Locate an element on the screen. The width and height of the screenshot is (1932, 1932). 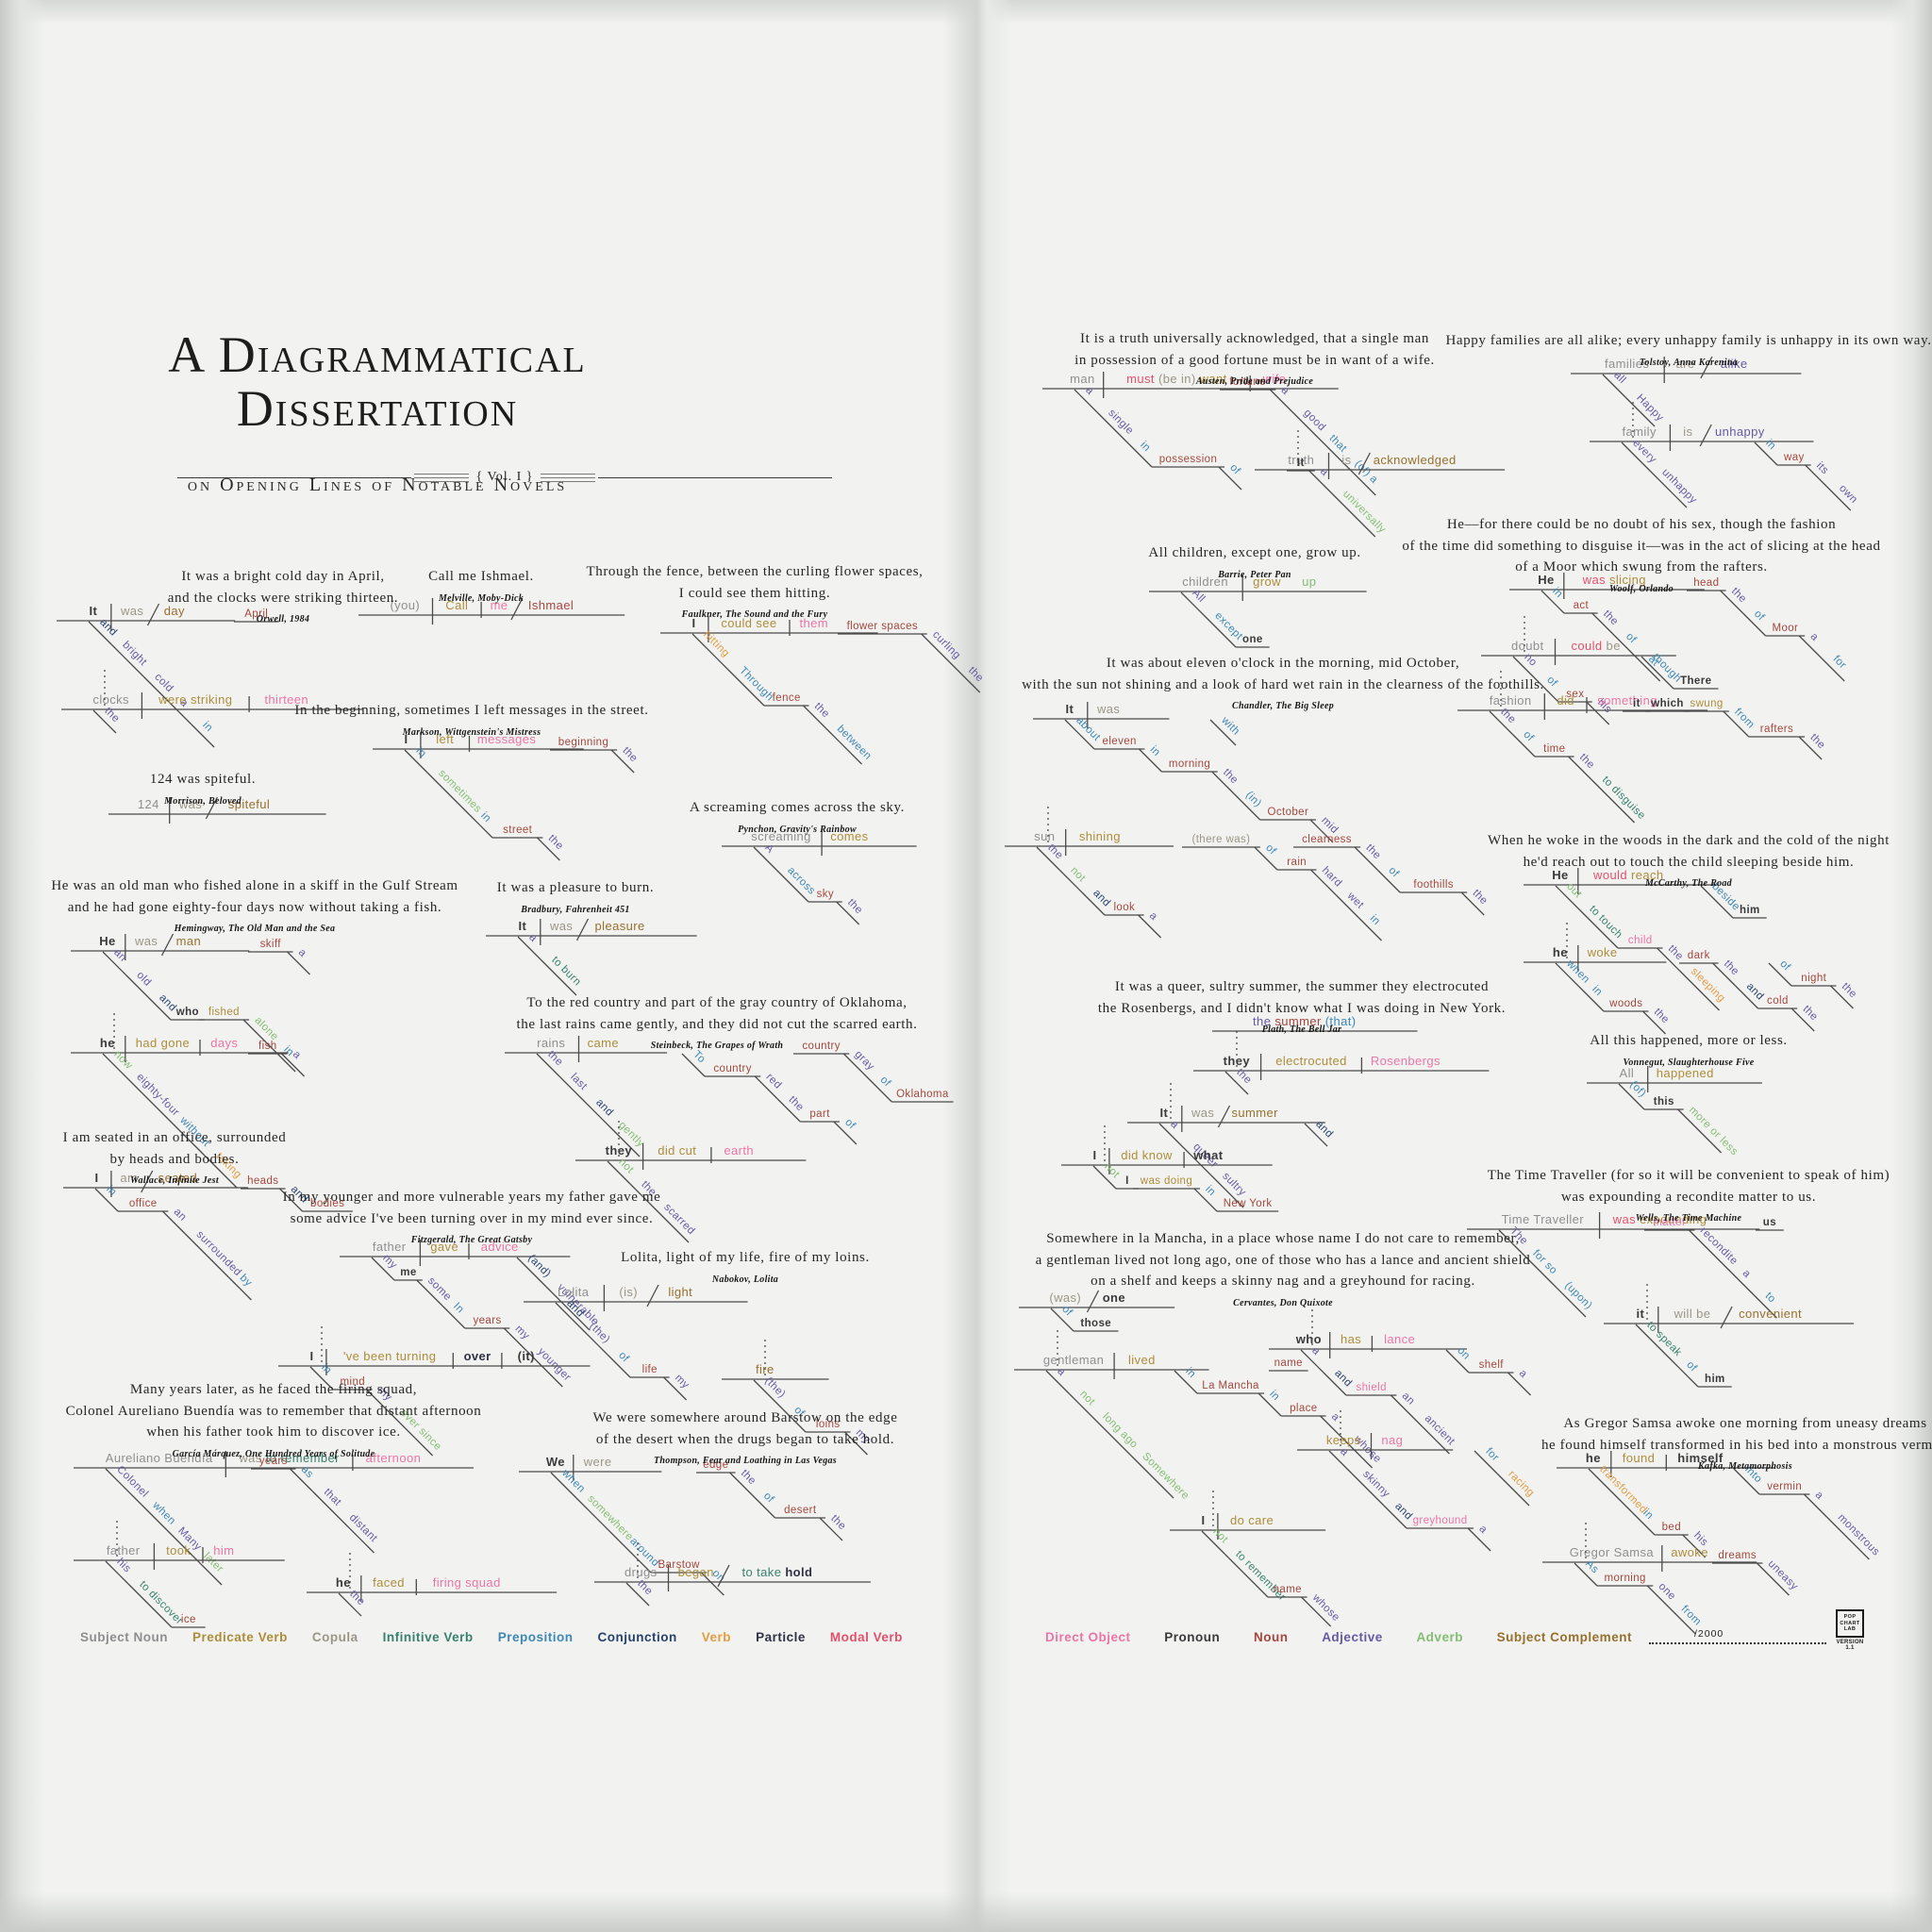
slanted-word: of is located at coordinates (1760, 616).